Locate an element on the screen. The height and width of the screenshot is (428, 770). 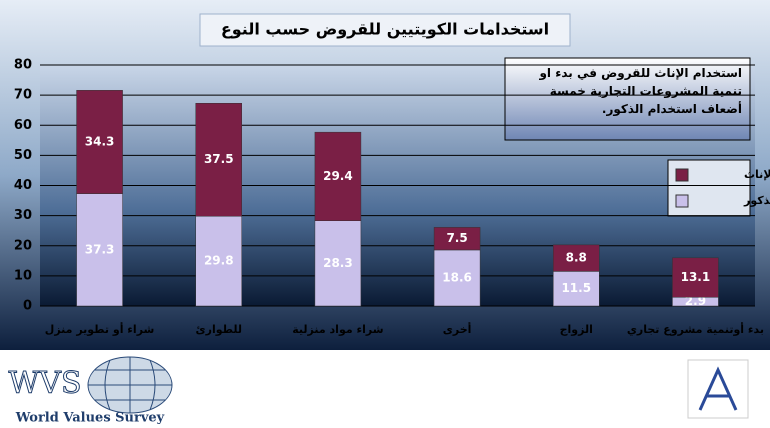
chart-title: استخدامات الكويتيين للقروض حسب النوع is located at coordinates (385, 29).